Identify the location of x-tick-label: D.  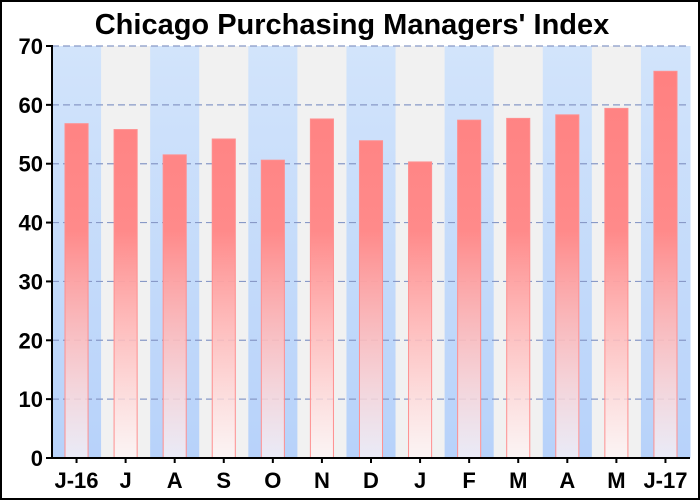
(371, 480).